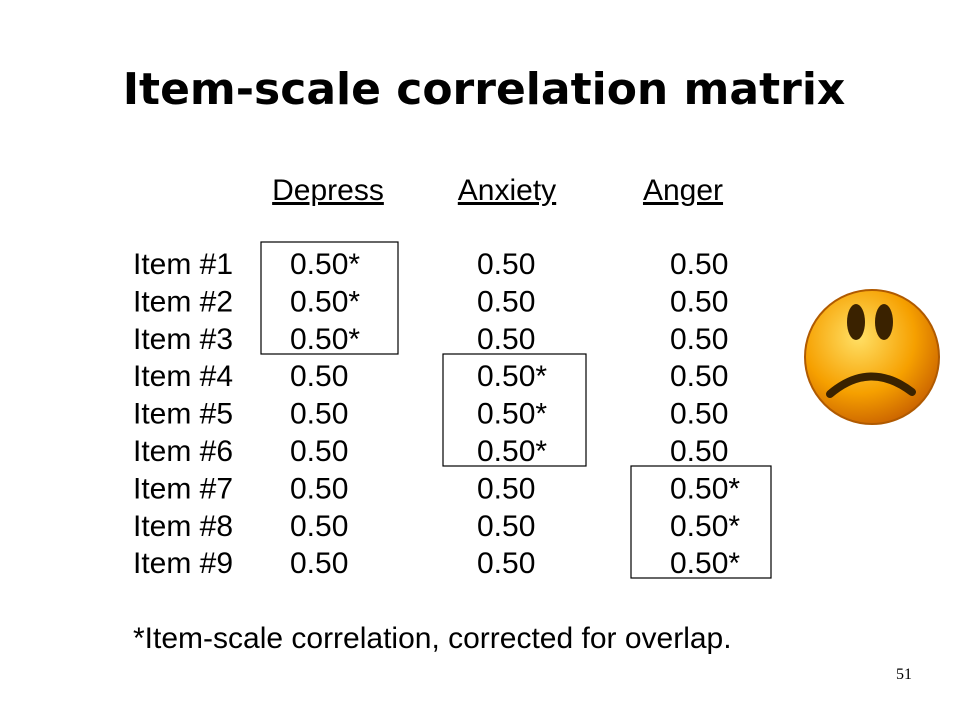  What do you see at coordinates (904, 674) in the screenshot?
I see `page-number: 51` at bounding box center [904, 674].